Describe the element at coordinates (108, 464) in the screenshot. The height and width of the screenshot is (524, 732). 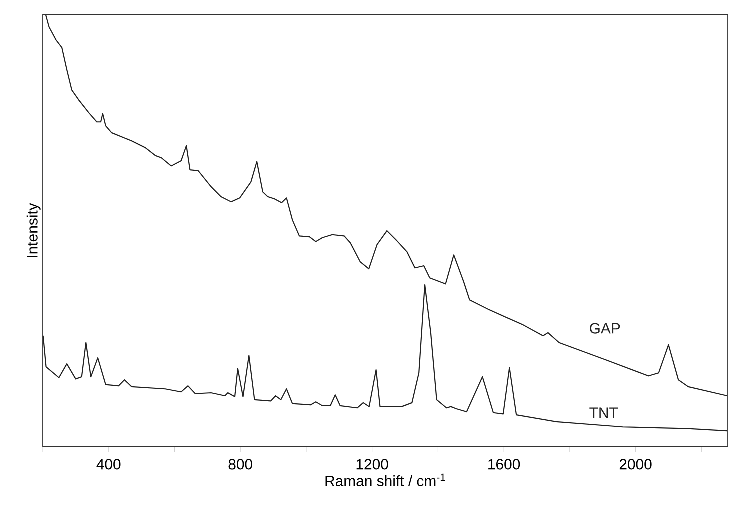
I see `x-tick-label: 400` at that location.